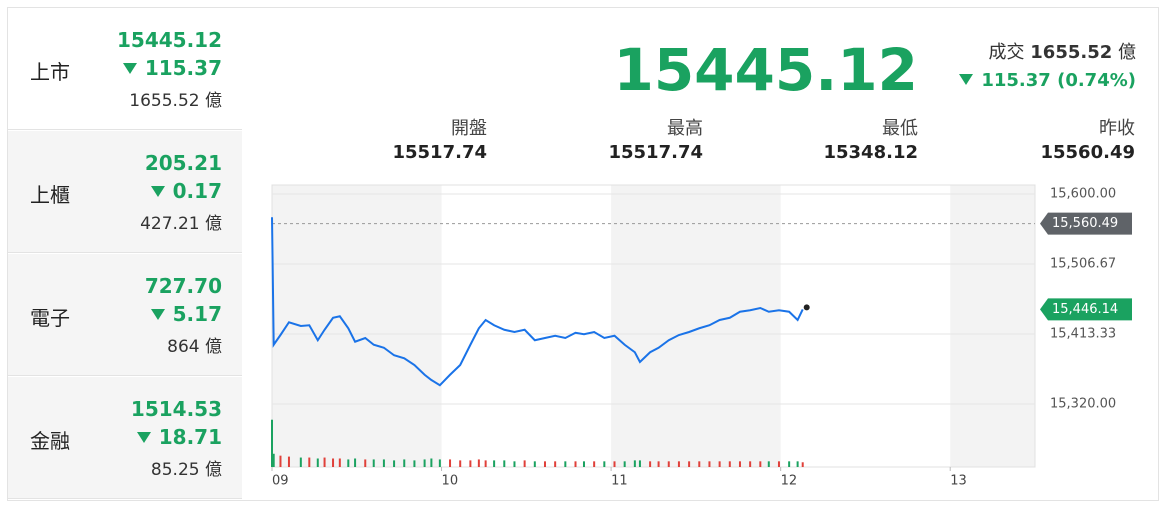  I want to click on market-tab: 上櫃 205.21 0.17 427.21 億, so click(125, 192).